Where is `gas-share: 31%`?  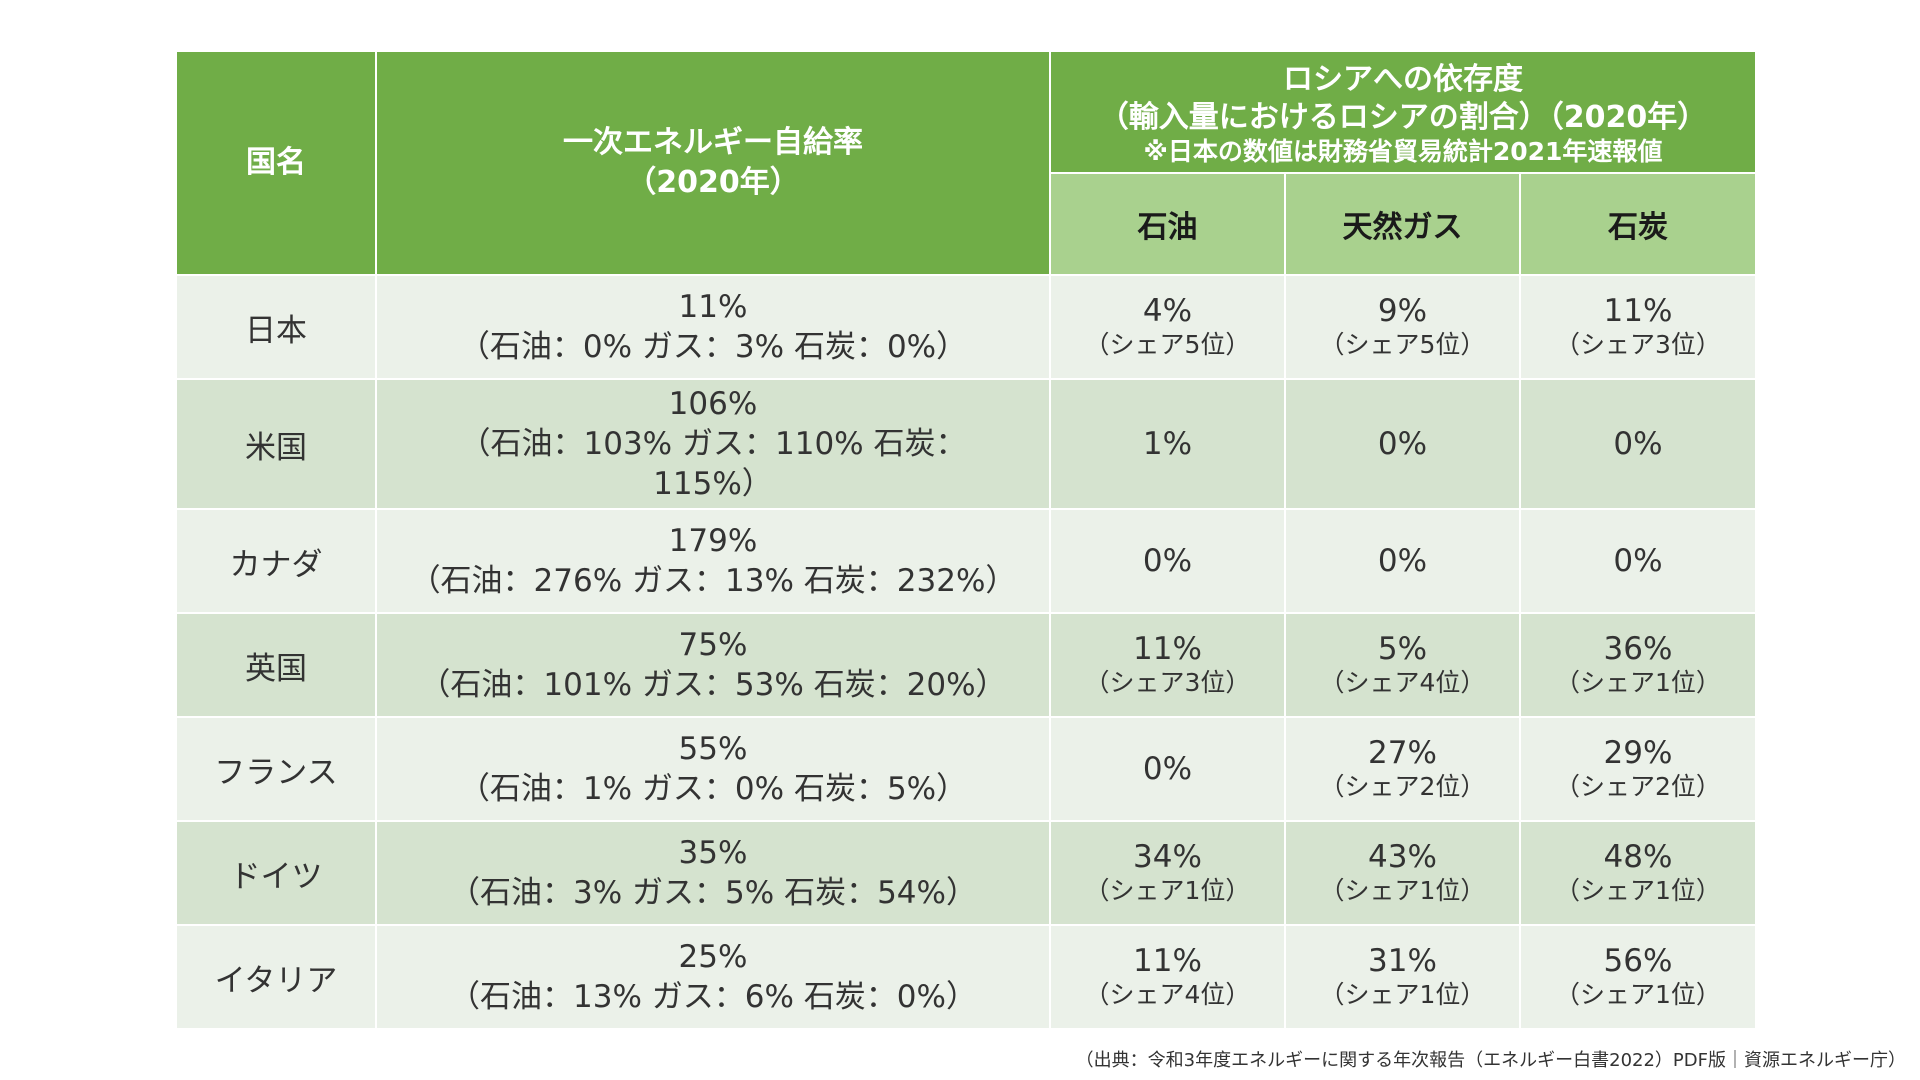
gas-share: 31% is located at coordinates (1402, 961).